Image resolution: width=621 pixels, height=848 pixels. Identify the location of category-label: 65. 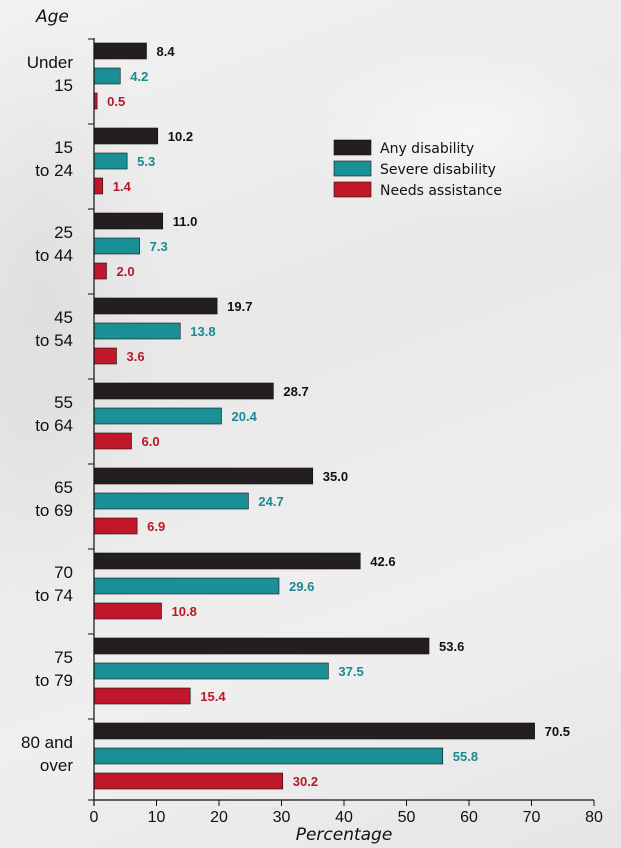
(63, 487).